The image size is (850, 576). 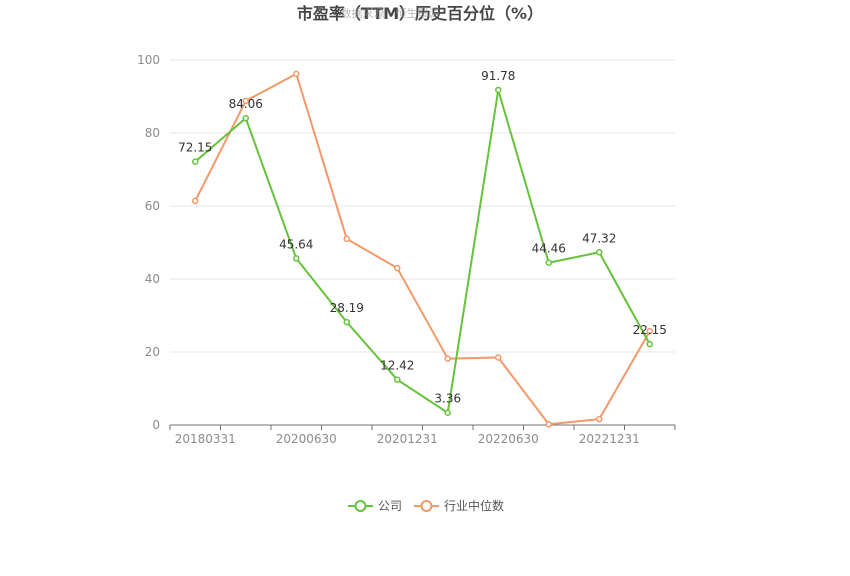 I want to click on legend-item: 公司, so click(x=375, y=506).